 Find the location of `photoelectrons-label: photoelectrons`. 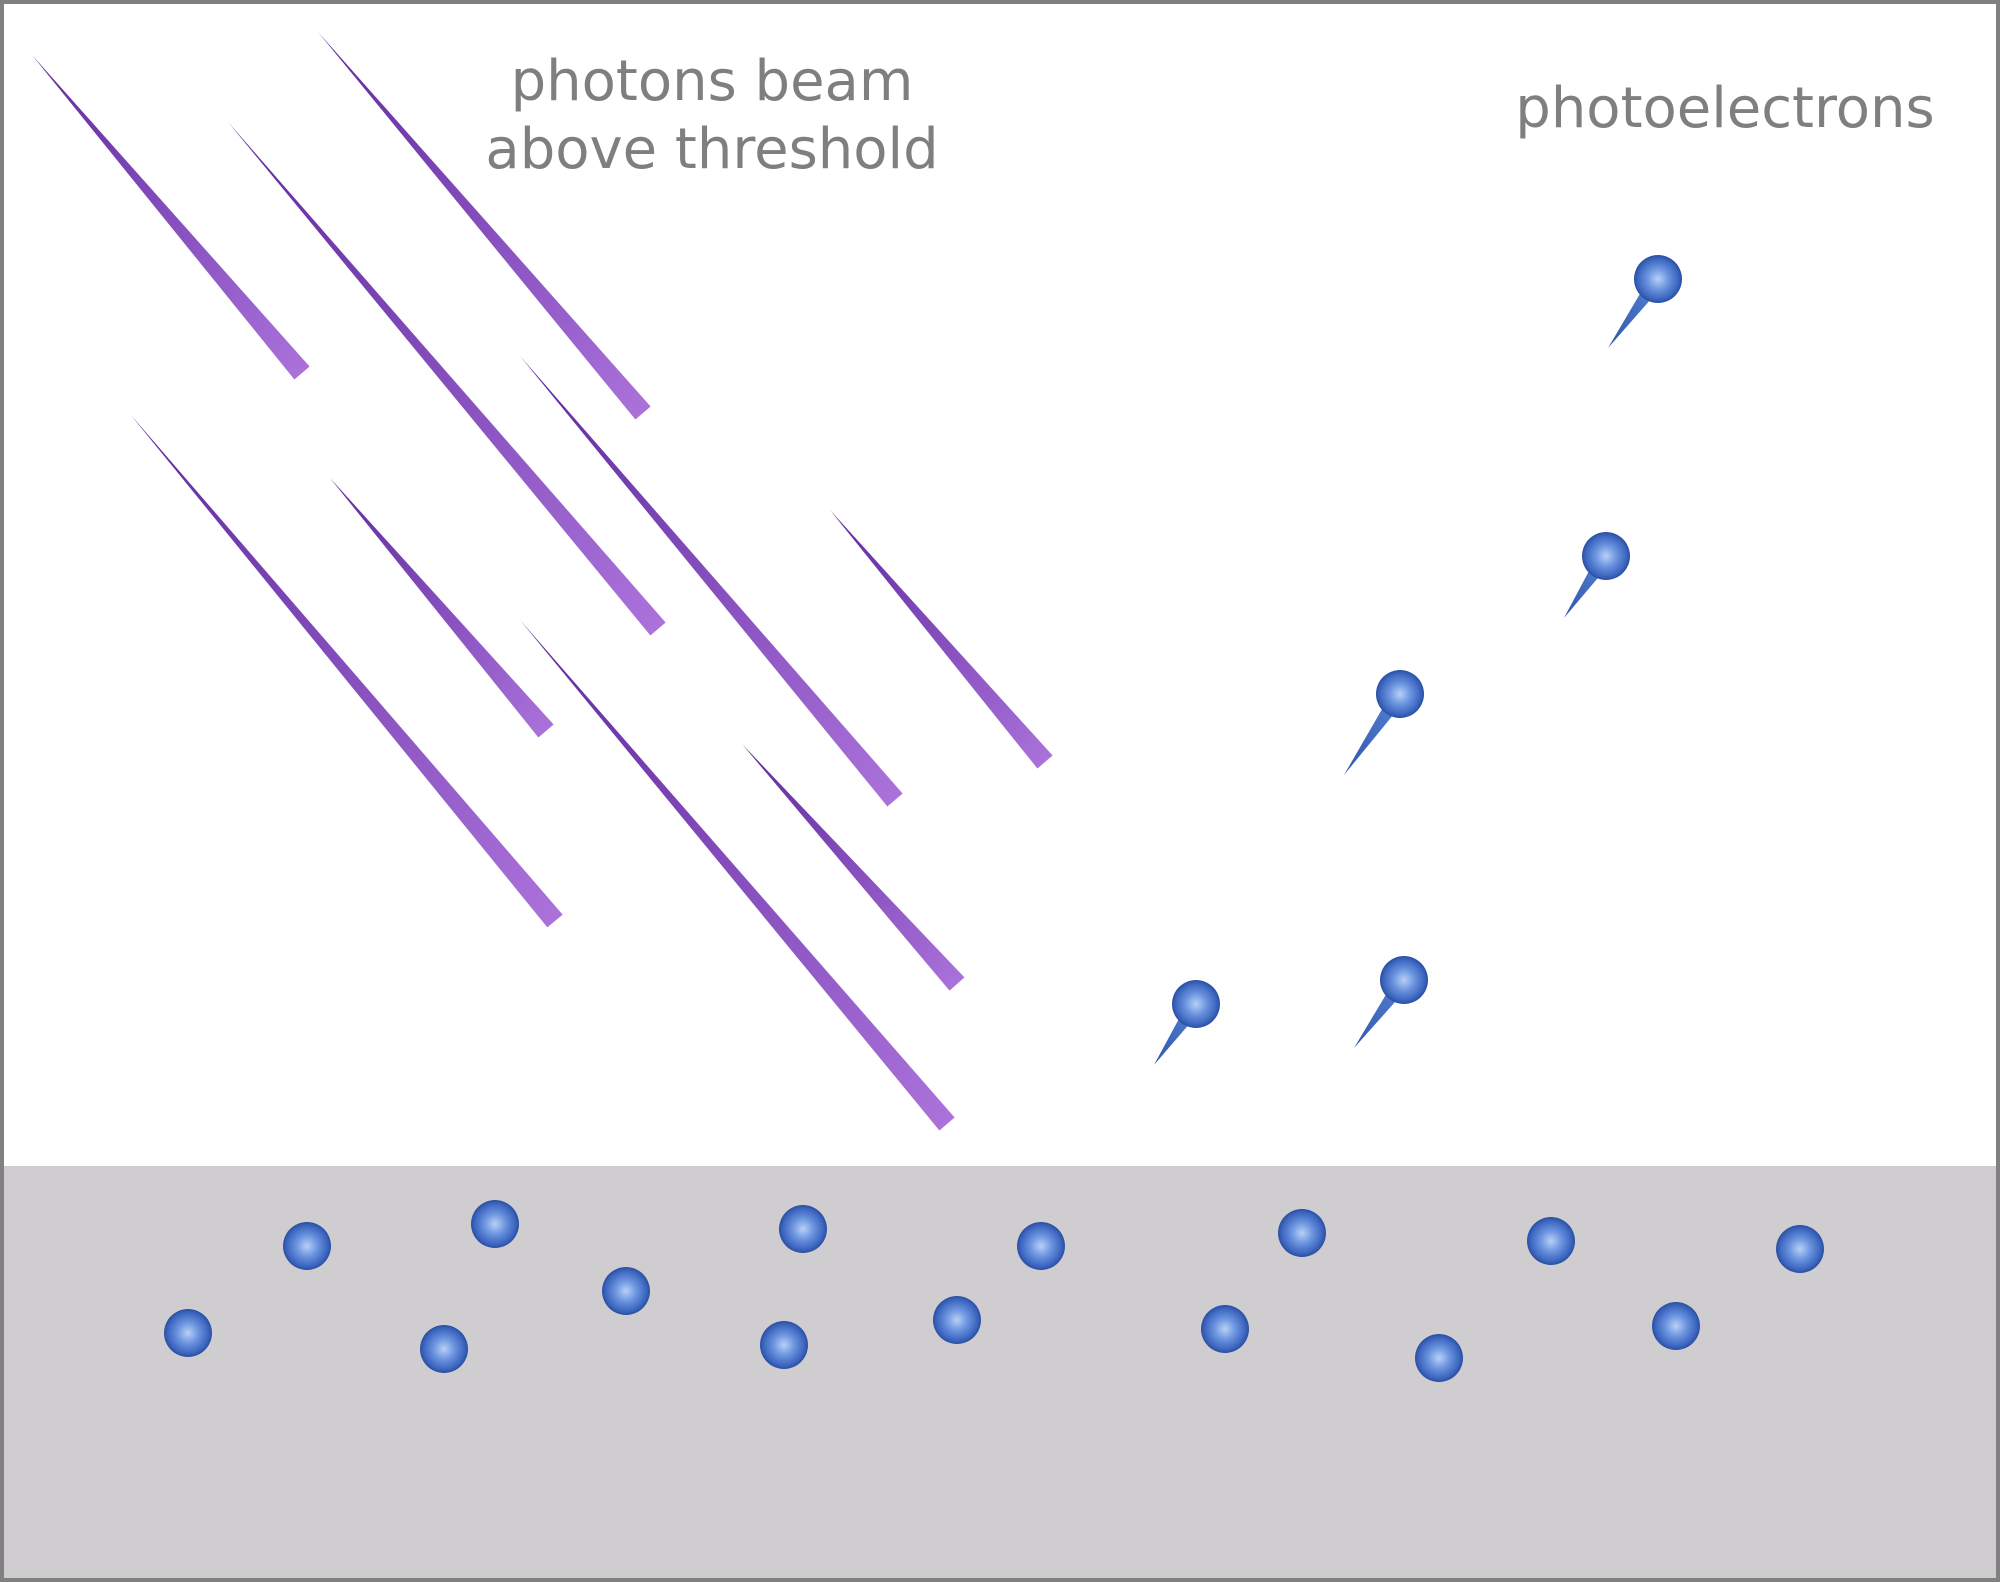

photoelectrons-label: photoelectrons is located at coordinates (1724, 108).